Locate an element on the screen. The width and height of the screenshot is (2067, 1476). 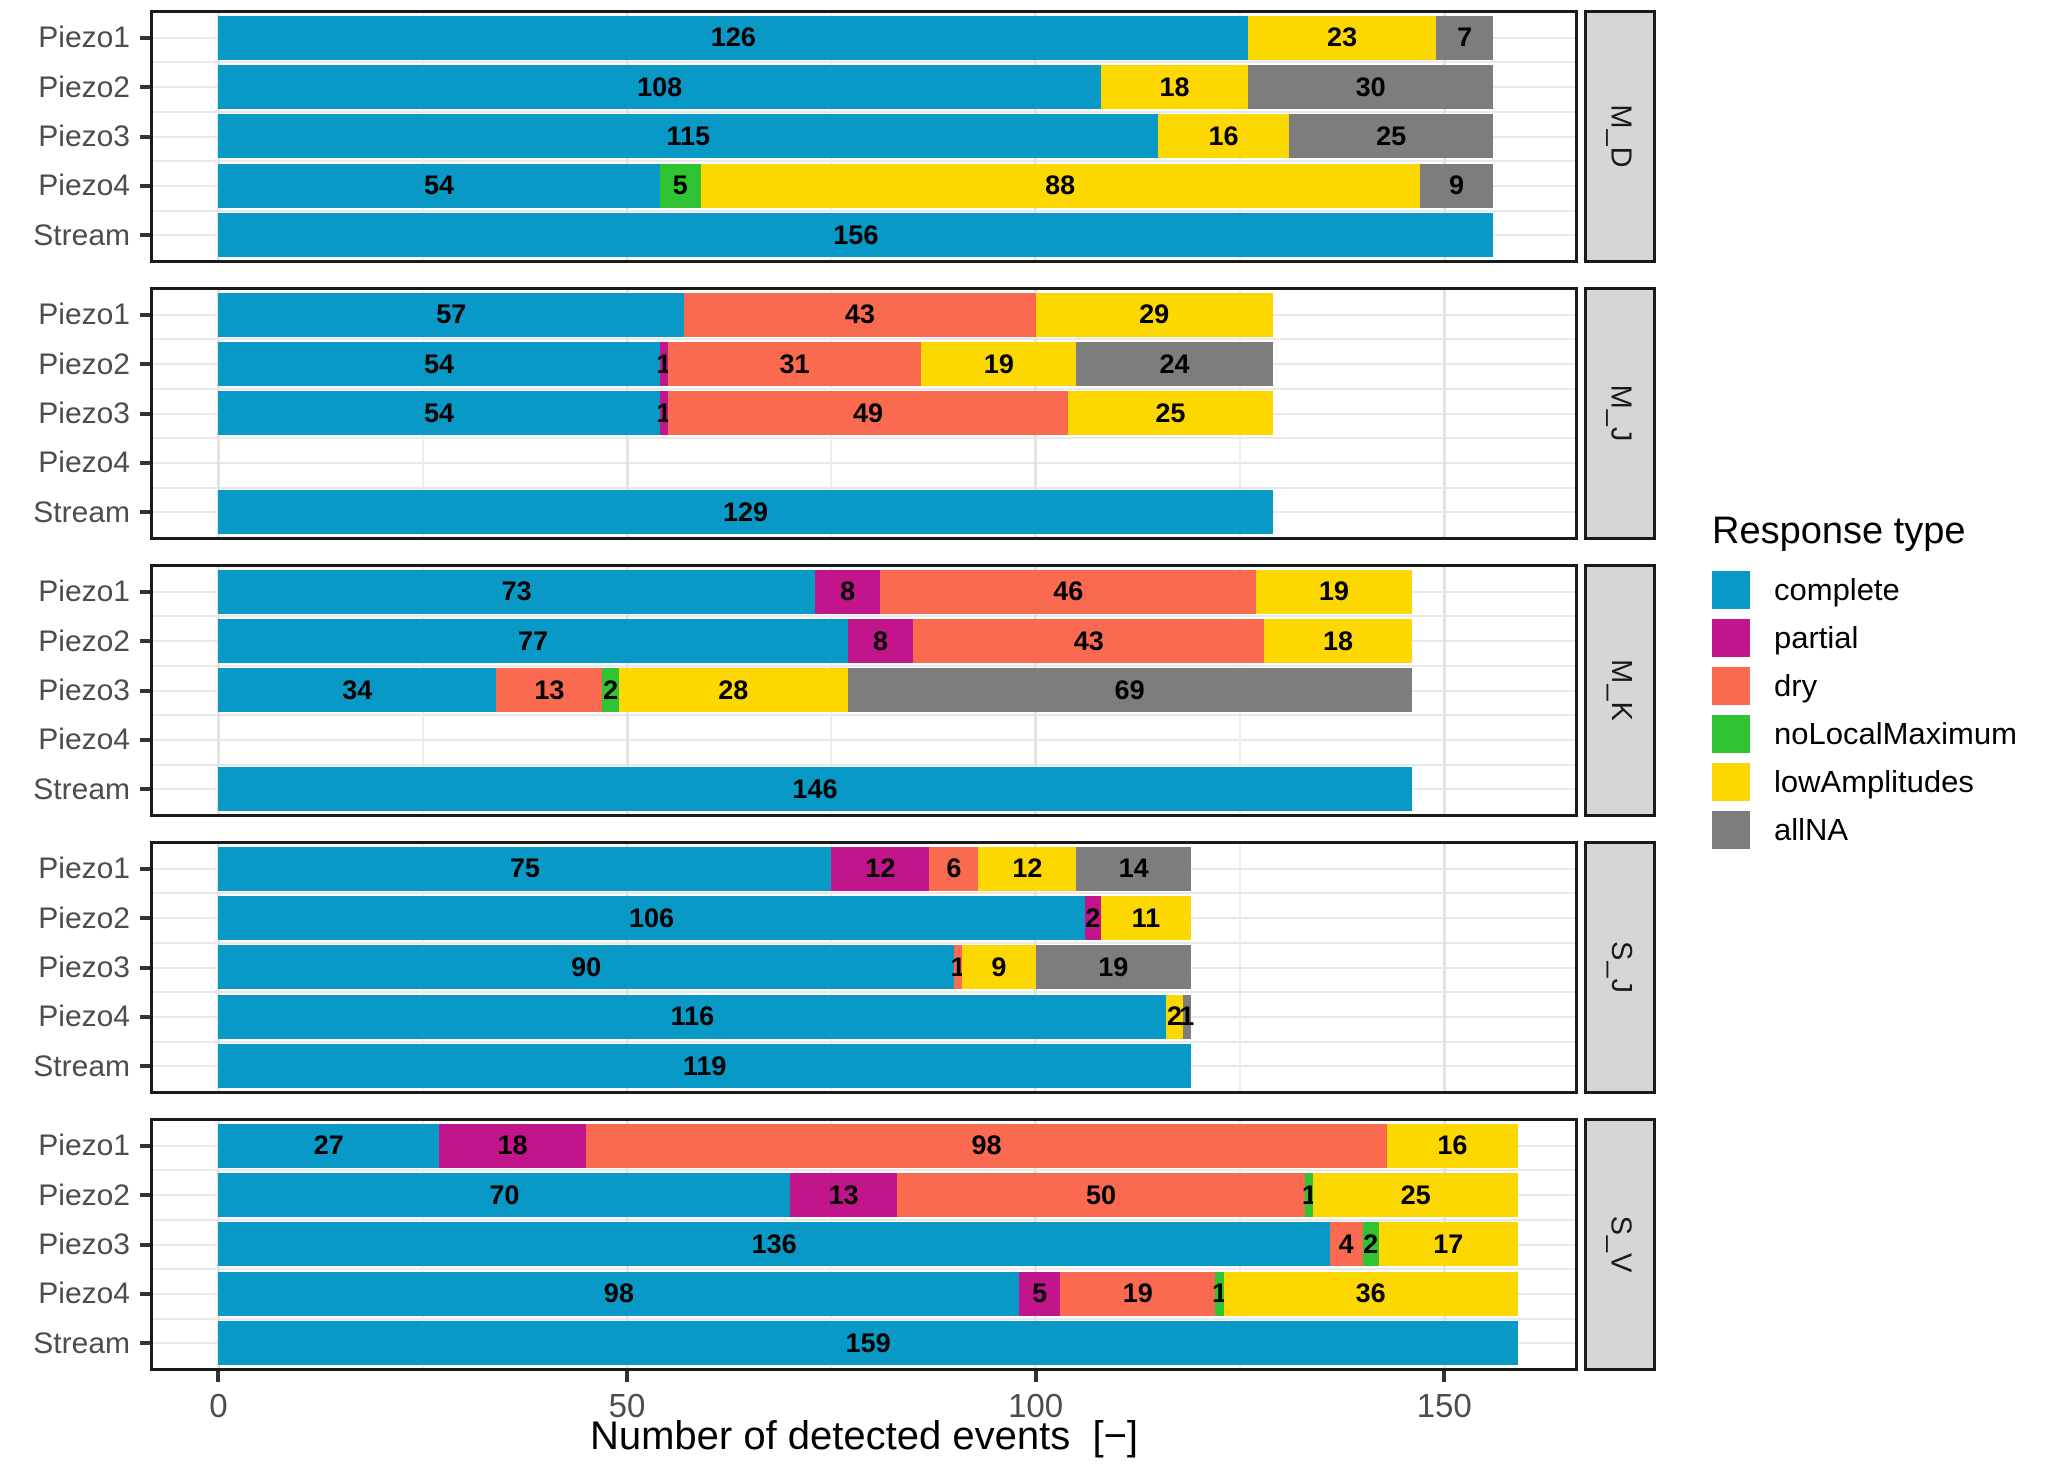
bar-segment-lowAmplitudes: 11 is located at coordinates (1145, 918).